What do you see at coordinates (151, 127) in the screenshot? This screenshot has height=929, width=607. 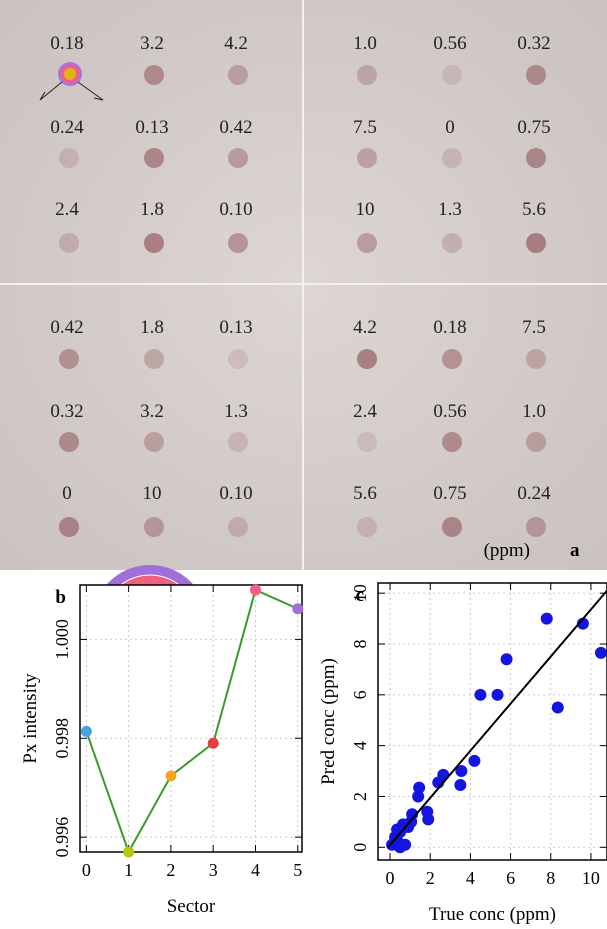 I see `concentration-label: 0.13` at bounding box center [151, 127].